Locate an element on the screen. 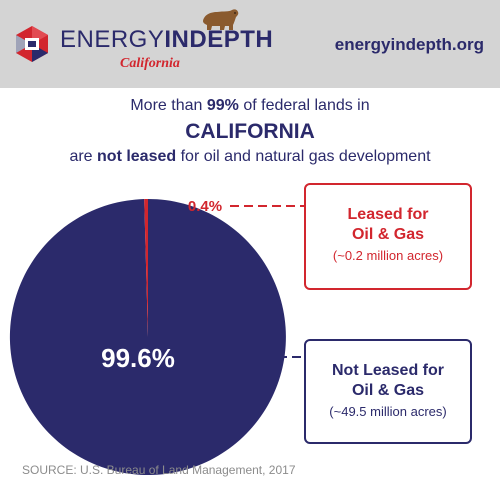 This screenshot has height=500, width=500. brand-logo-state: California is located at coordinates (150, 63).